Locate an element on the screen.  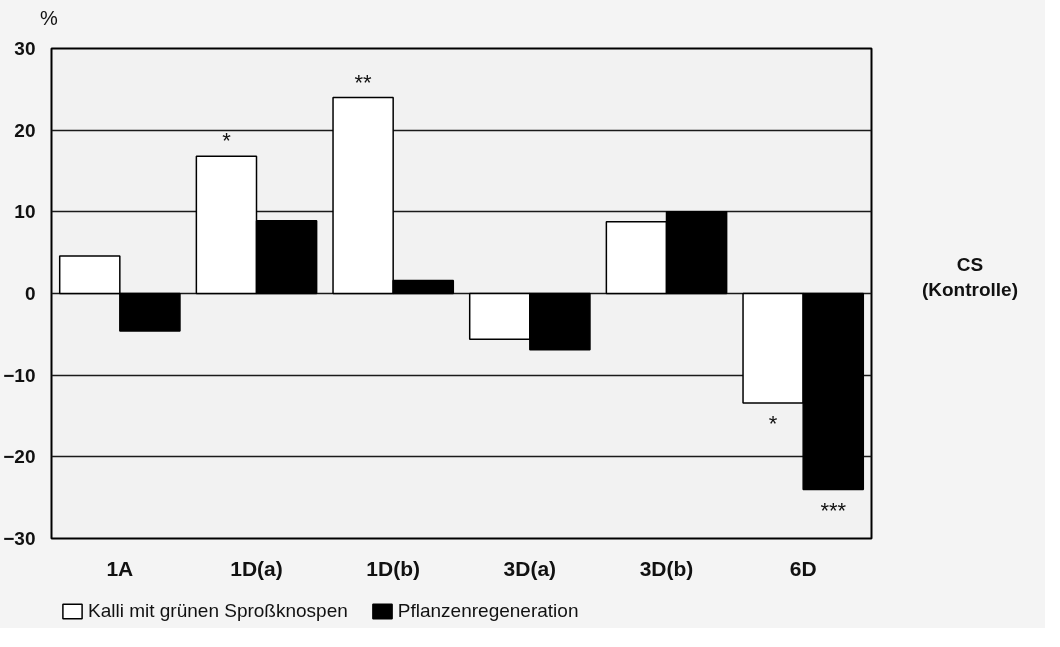
y-tick-label: 30 is located at coordinates (25, 48).